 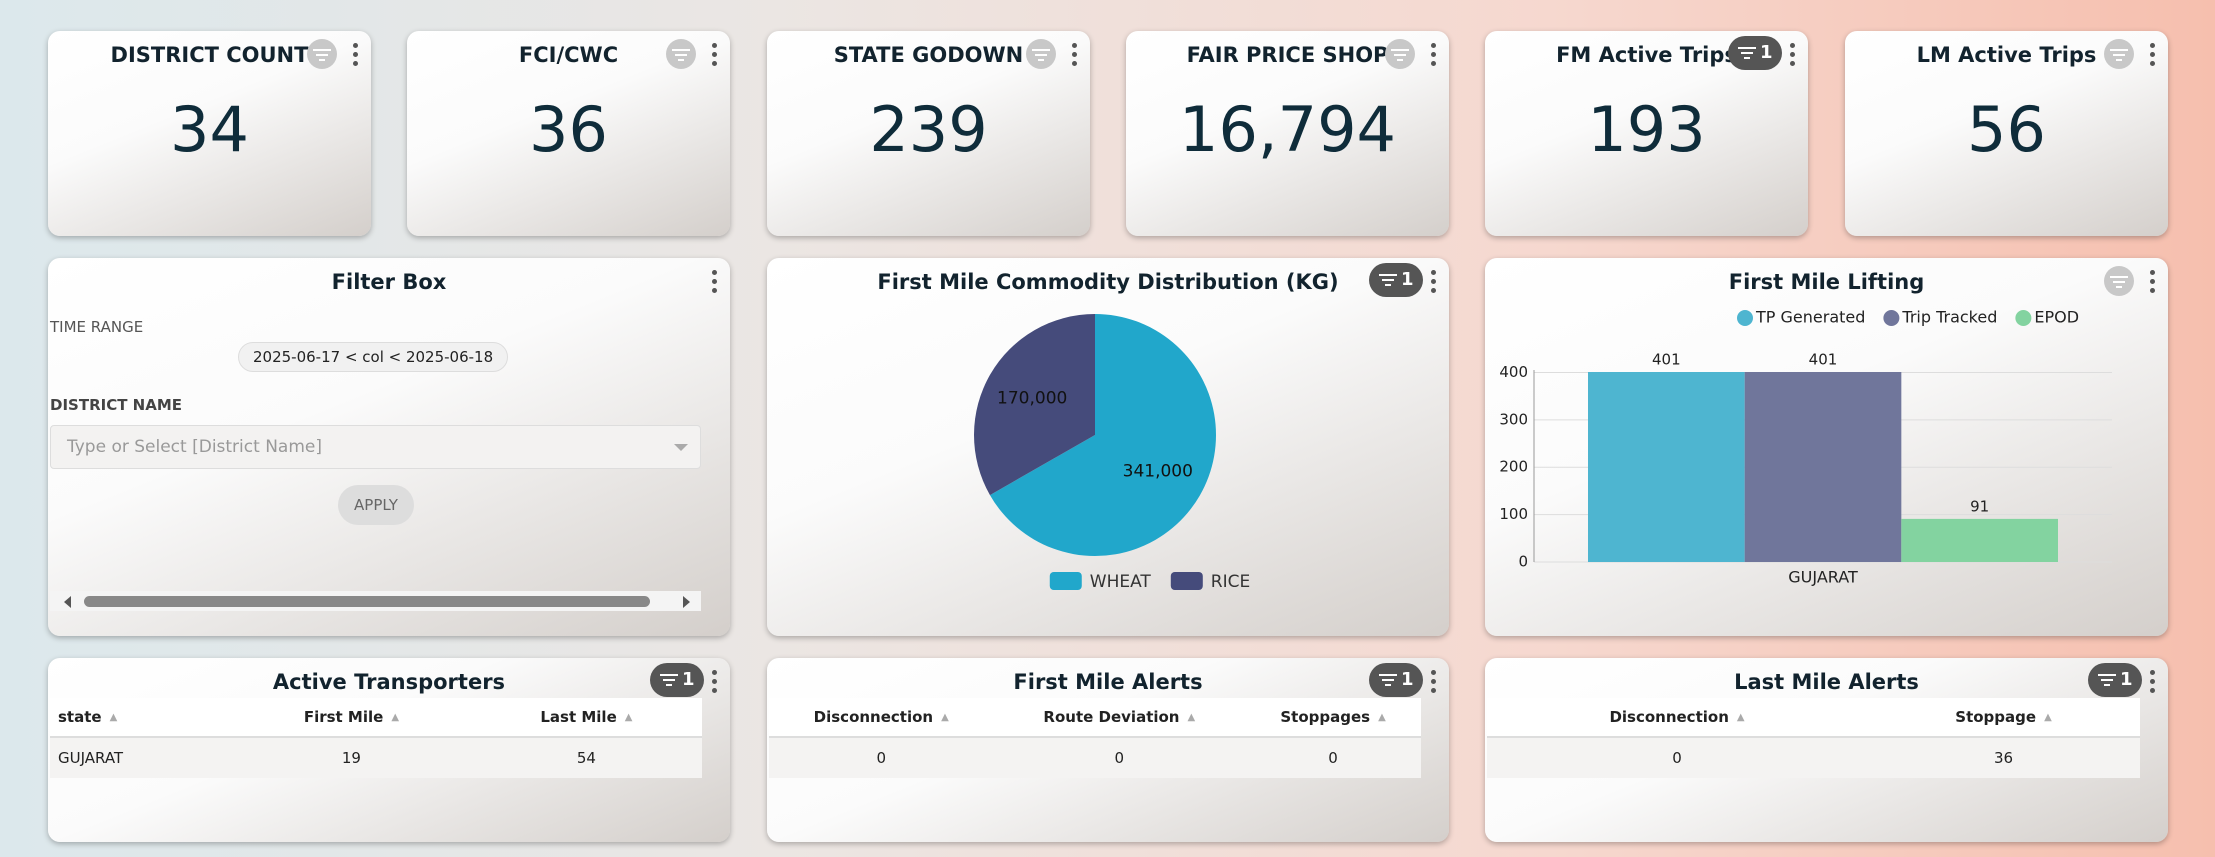 I want to click on column-name: Last Mile, so click(x=578, y=717).